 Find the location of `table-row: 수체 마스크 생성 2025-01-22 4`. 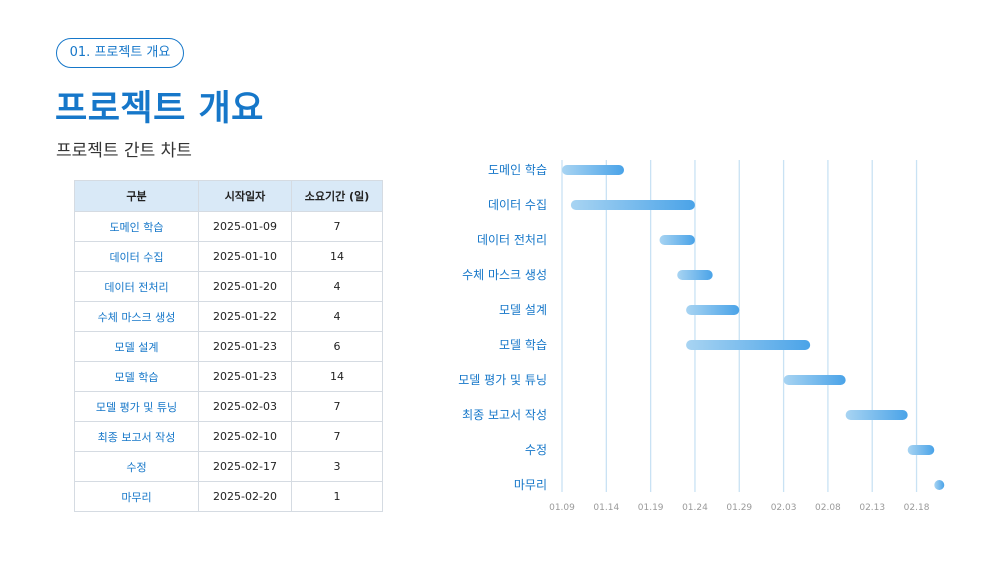

table-row: 수체 마스크 생성 2025-01-22 4 is located at coordinates (228, 316).